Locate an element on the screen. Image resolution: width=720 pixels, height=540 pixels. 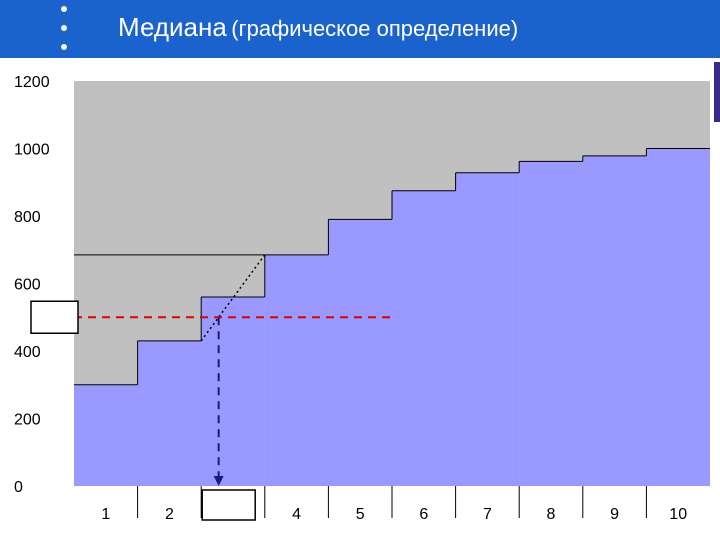
y-tick-label: 400 is located at coordinates (27, 352).